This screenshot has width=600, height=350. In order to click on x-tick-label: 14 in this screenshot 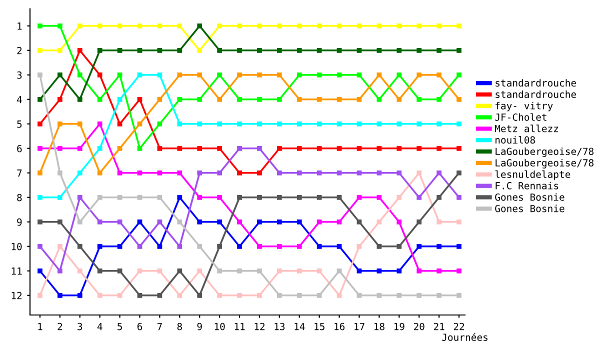, I will do `click(299, 326)`.